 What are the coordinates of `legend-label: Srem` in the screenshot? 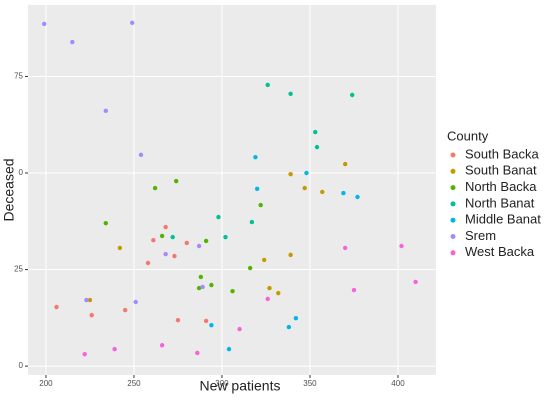 It's located at (480, 235).